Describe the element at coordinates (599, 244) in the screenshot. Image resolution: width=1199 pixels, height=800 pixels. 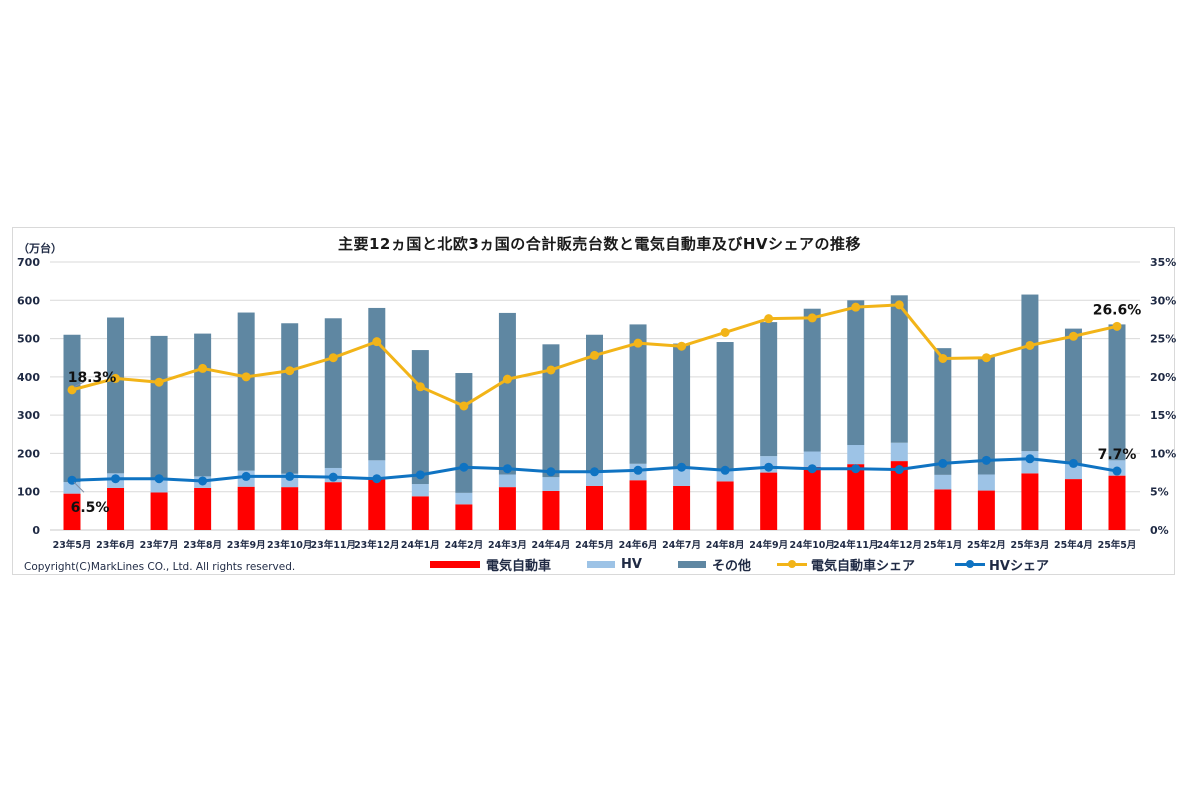
I see `chart-title: 主要12ヵ国と北欧3ヵ国の合計販売台数と電気自動車及びHVシェアの推移` at that location.